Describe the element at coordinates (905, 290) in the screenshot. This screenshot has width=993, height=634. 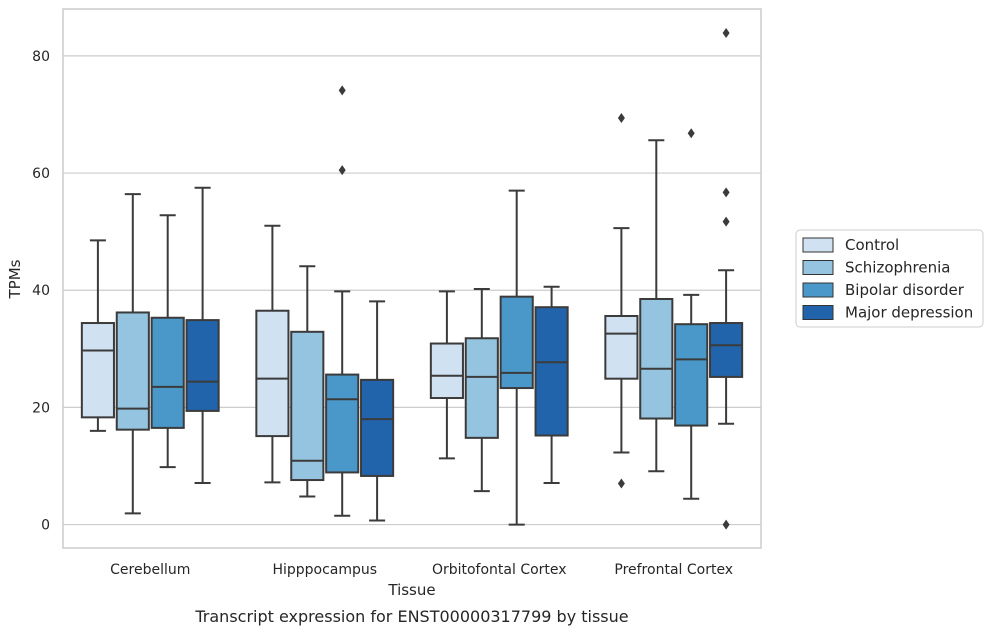
I see `legend-label: Bipolar disorder` at that location.